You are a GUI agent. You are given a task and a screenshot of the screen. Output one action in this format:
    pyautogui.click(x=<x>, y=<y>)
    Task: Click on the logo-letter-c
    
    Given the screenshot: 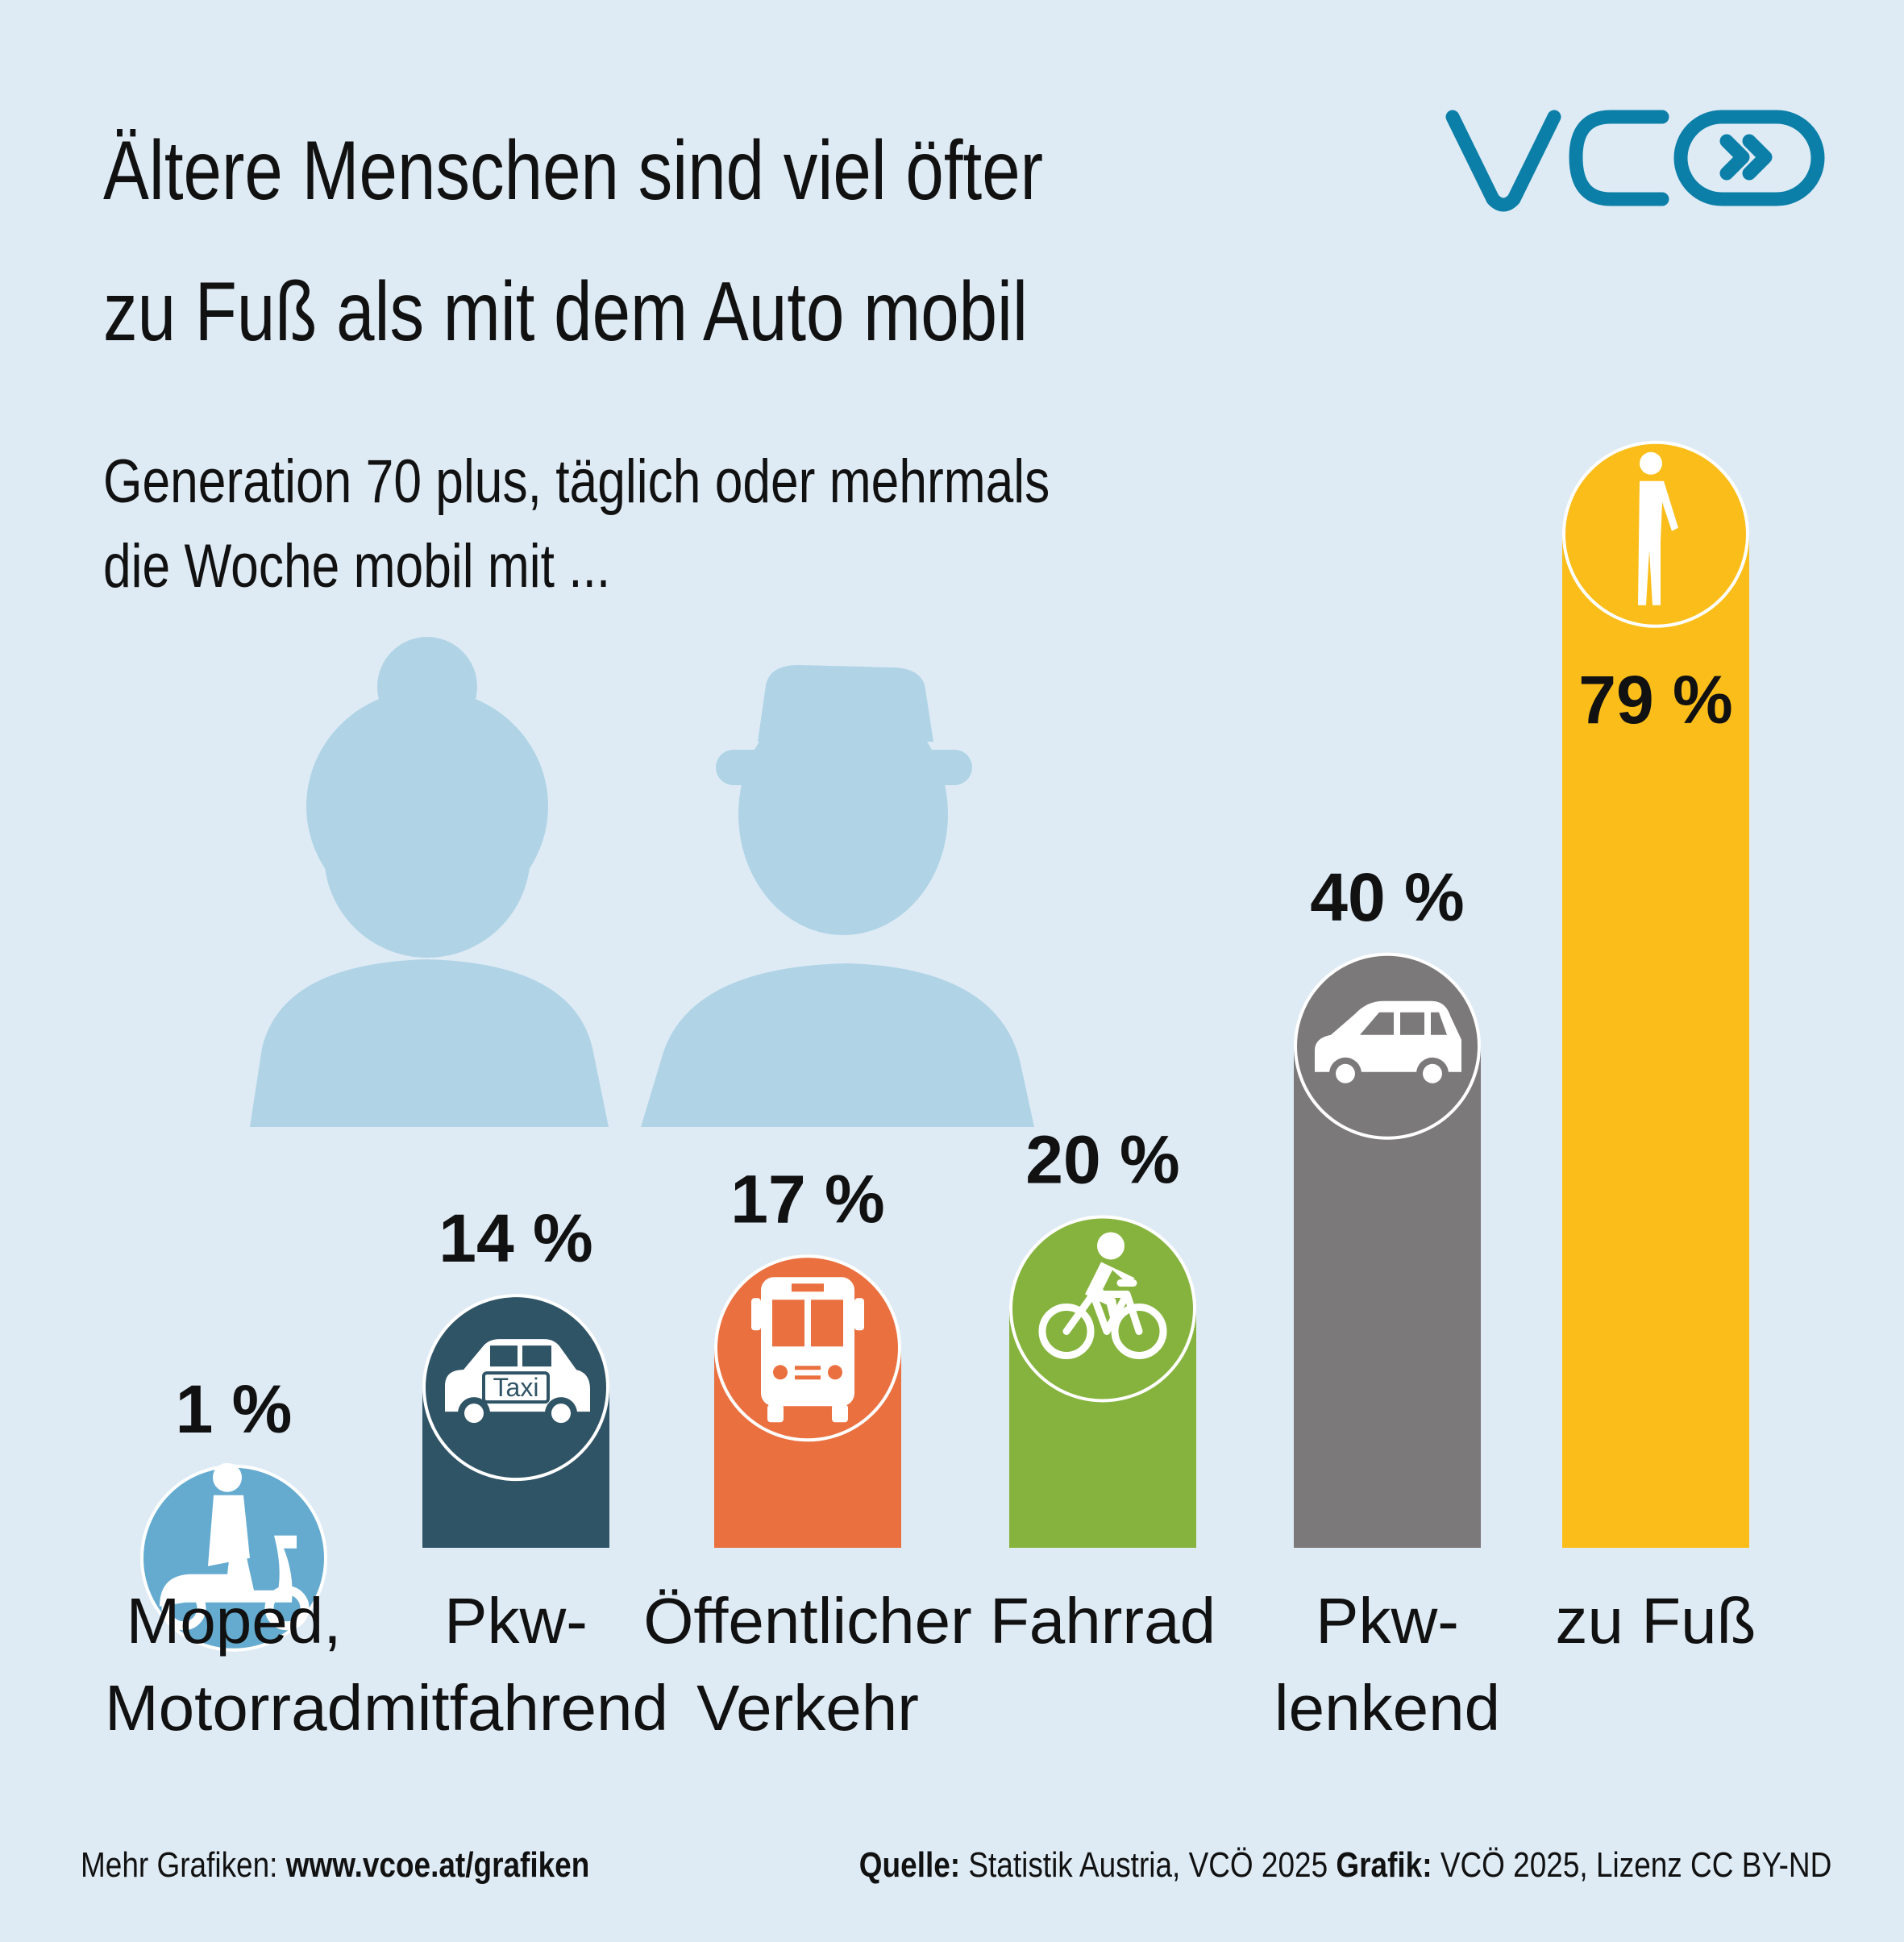 What is the action you would take?
    pyautogui.click(x=1619, y=158)
    